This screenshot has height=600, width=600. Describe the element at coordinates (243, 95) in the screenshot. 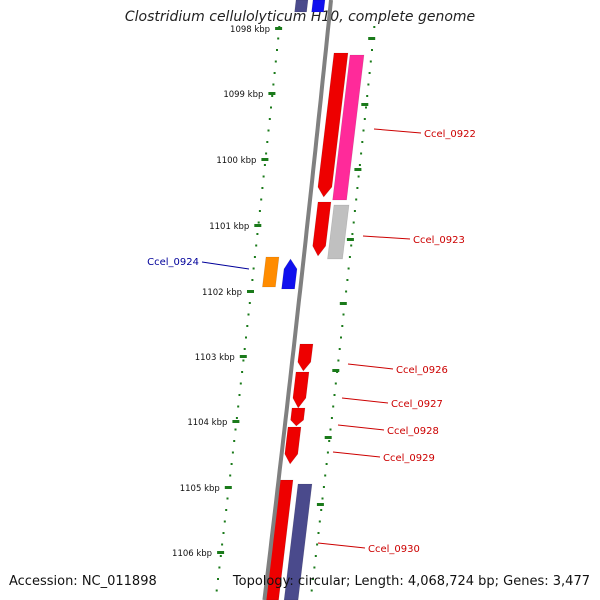

I see `tick-label: 1099 kbp` at that location.